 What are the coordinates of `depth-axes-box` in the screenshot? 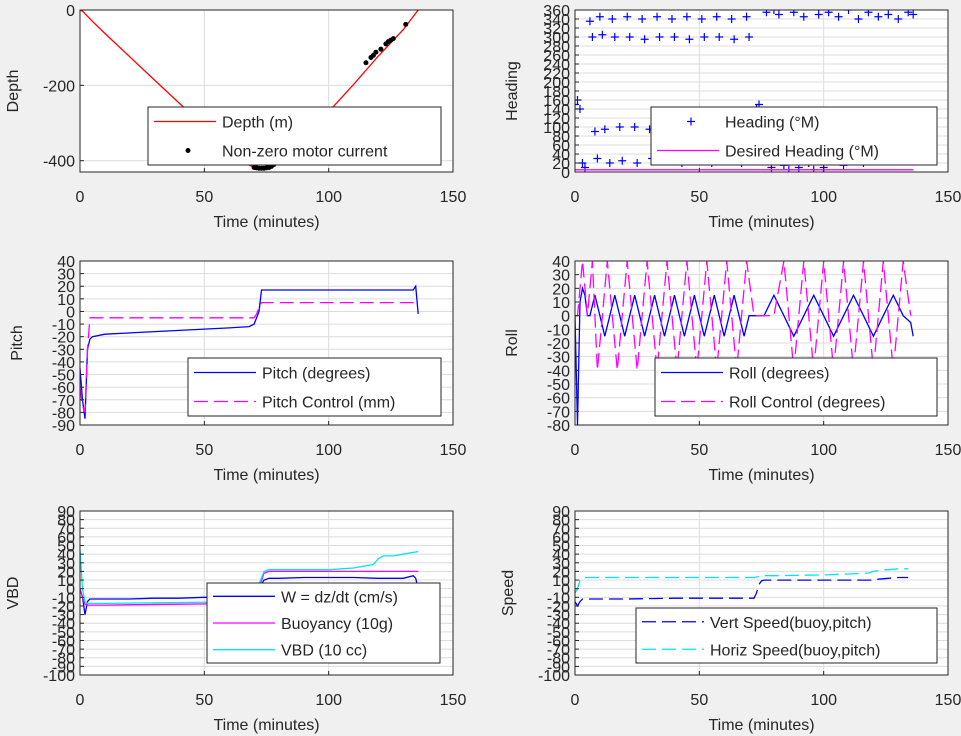 It's located at (266, 91).